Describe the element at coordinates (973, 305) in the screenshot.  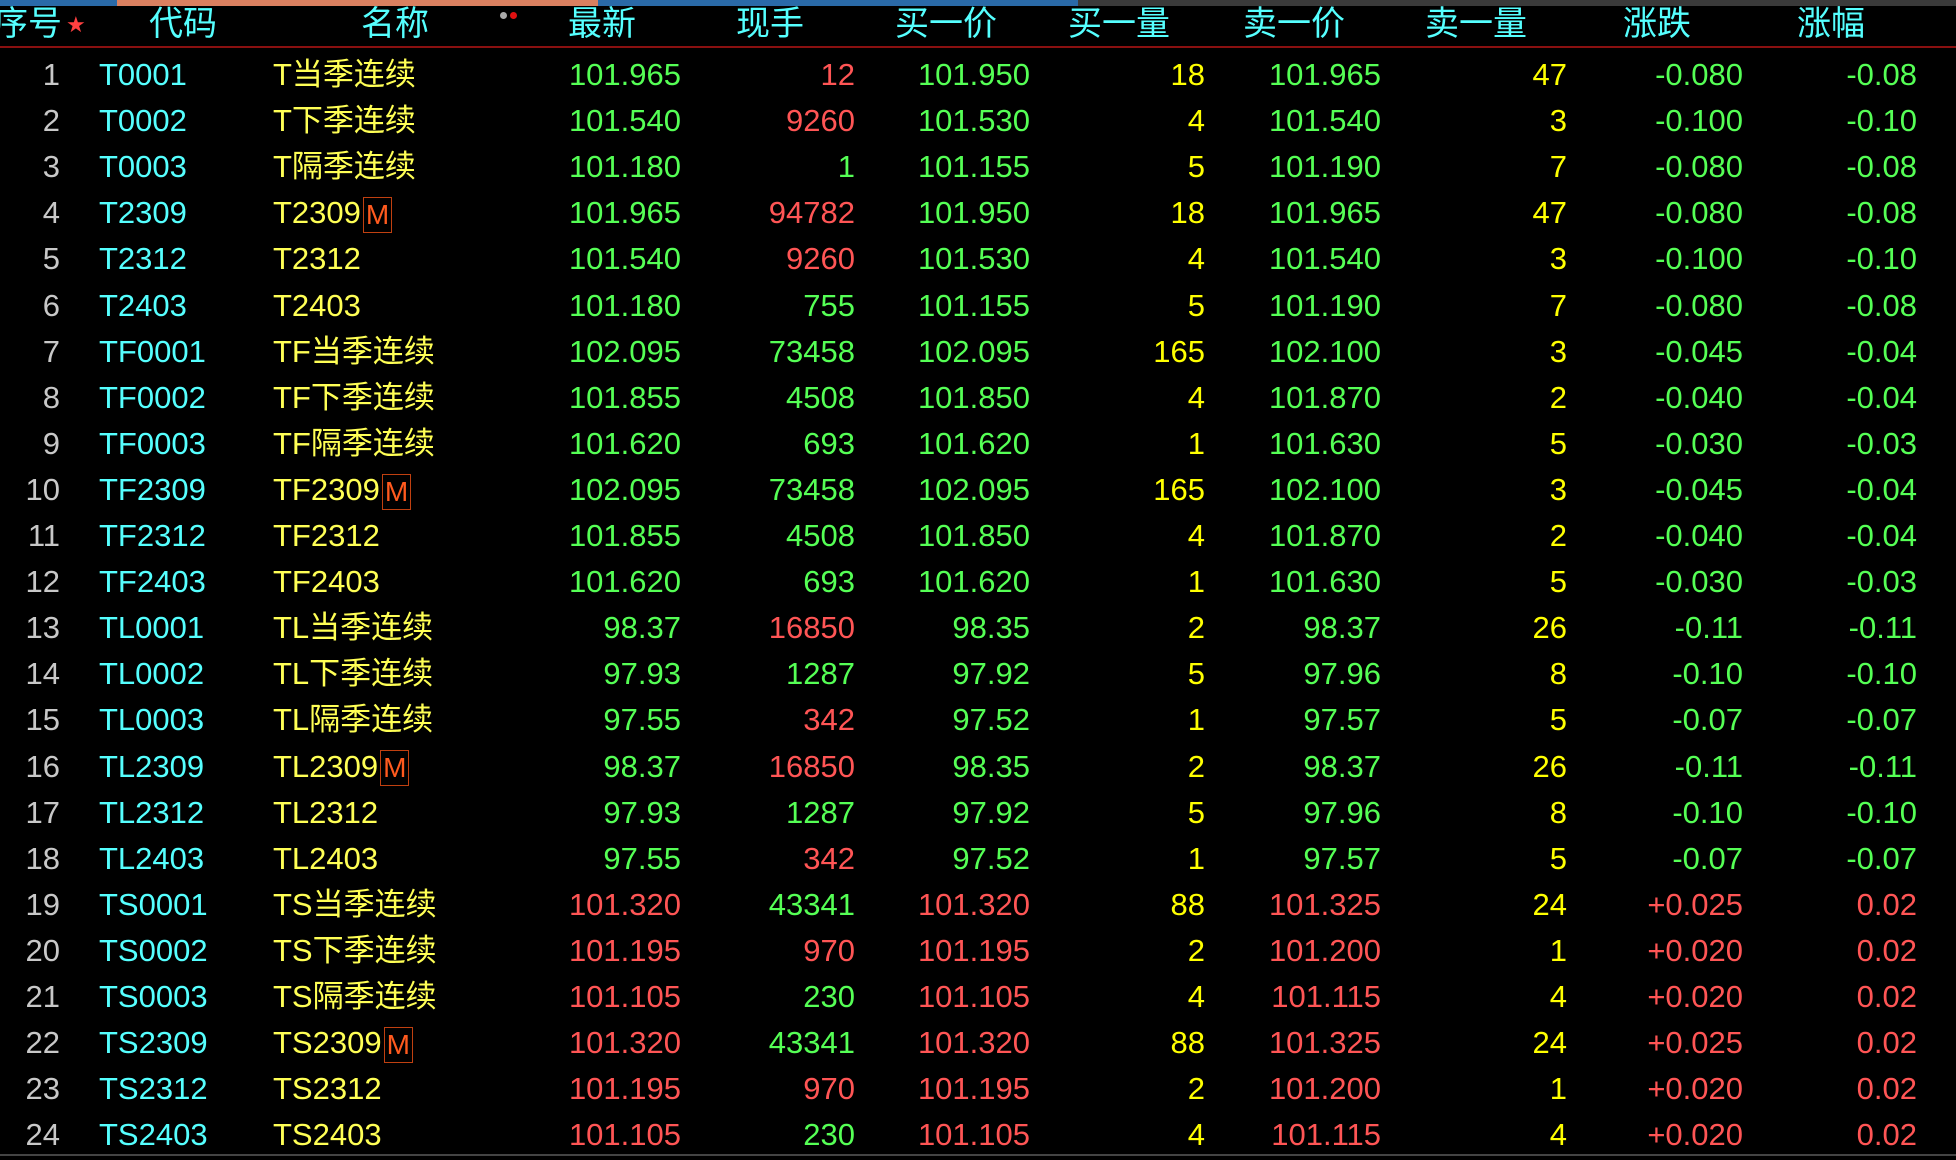
I see `cell-text: 101.155` at that location.